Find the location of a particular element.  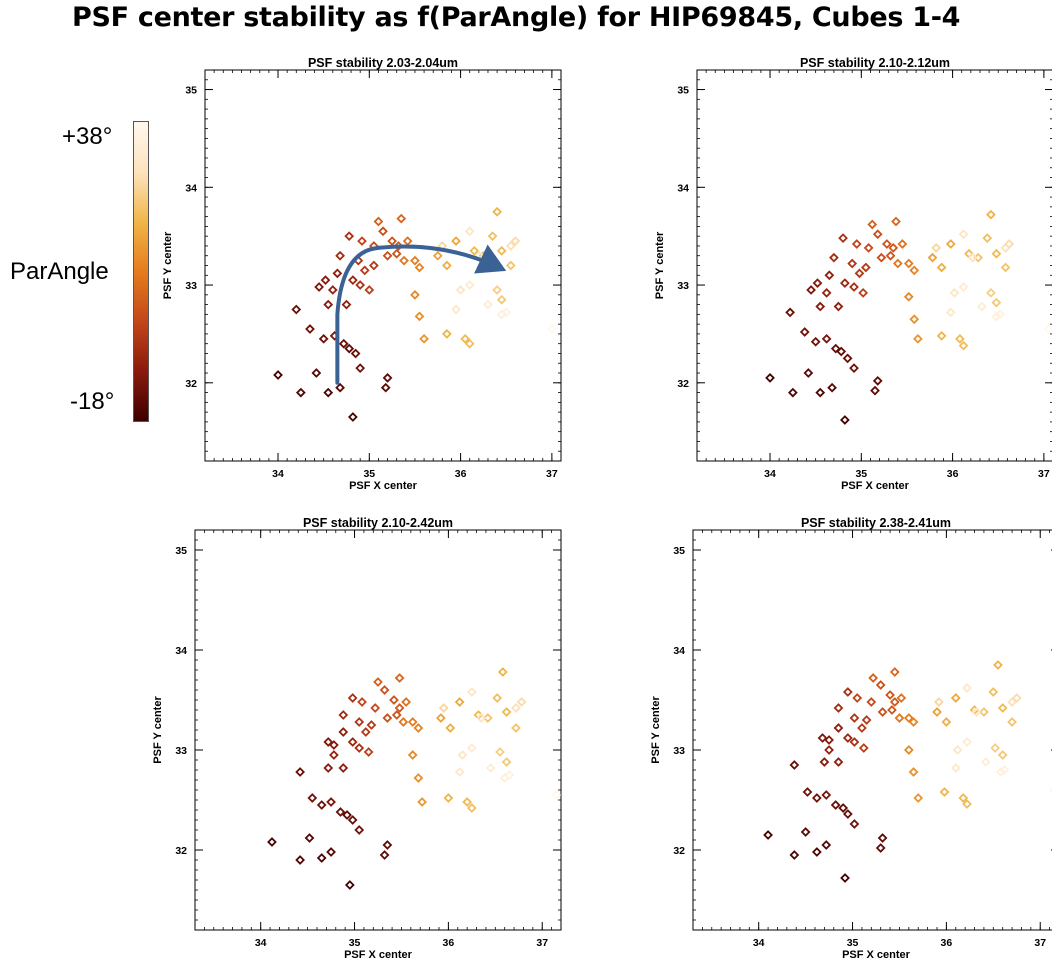

panel-title: PSF stability 2.10-2.42um is located at coordinates (378, 523).